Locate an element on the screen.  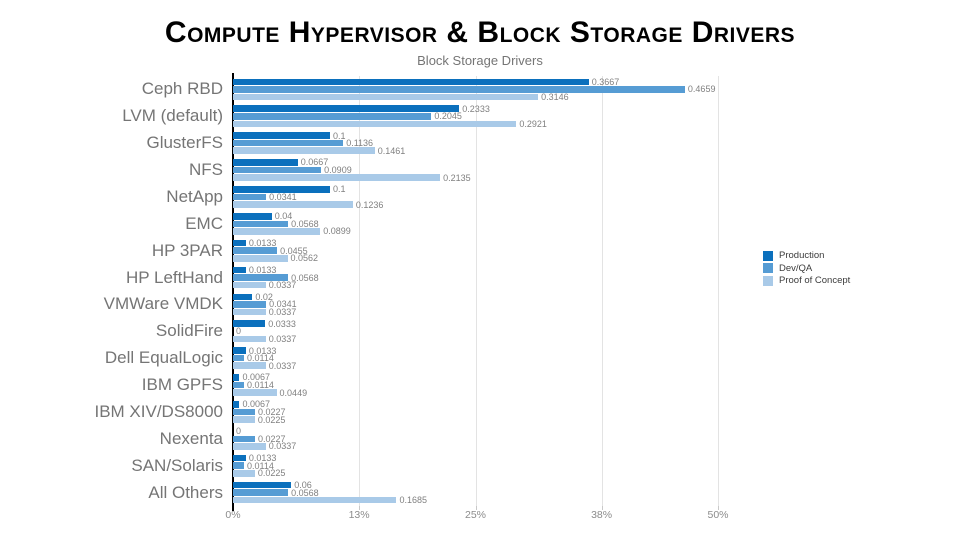
bar-track: 0.1236 is located at coordinates (475, 205).